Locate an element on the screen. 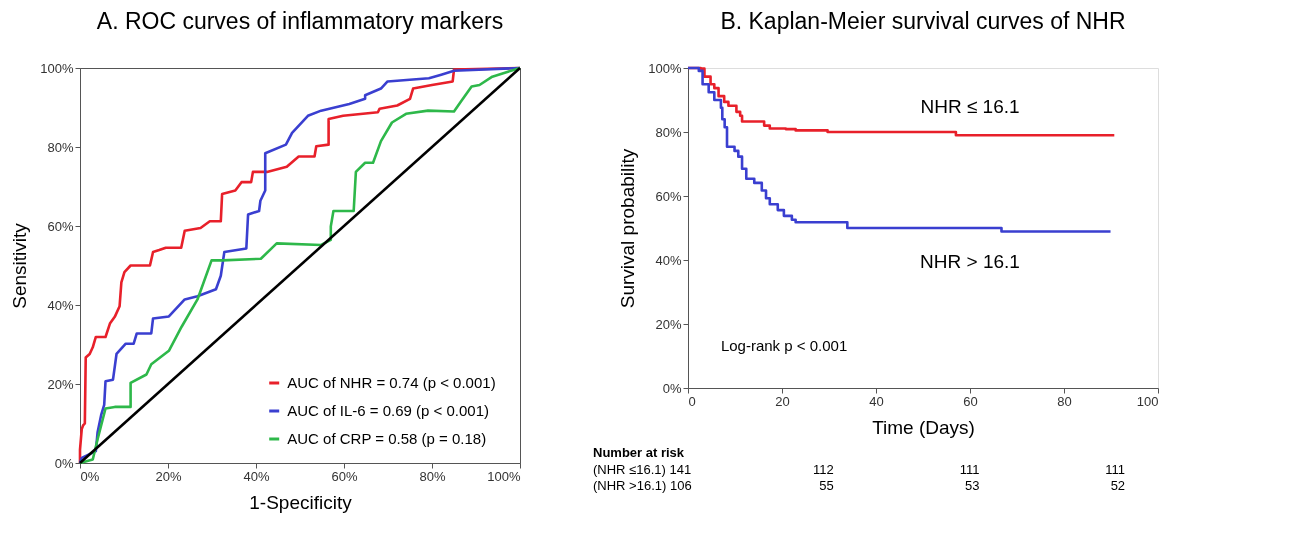  x-tick-label: 0% is located at coordinates (90, 476).